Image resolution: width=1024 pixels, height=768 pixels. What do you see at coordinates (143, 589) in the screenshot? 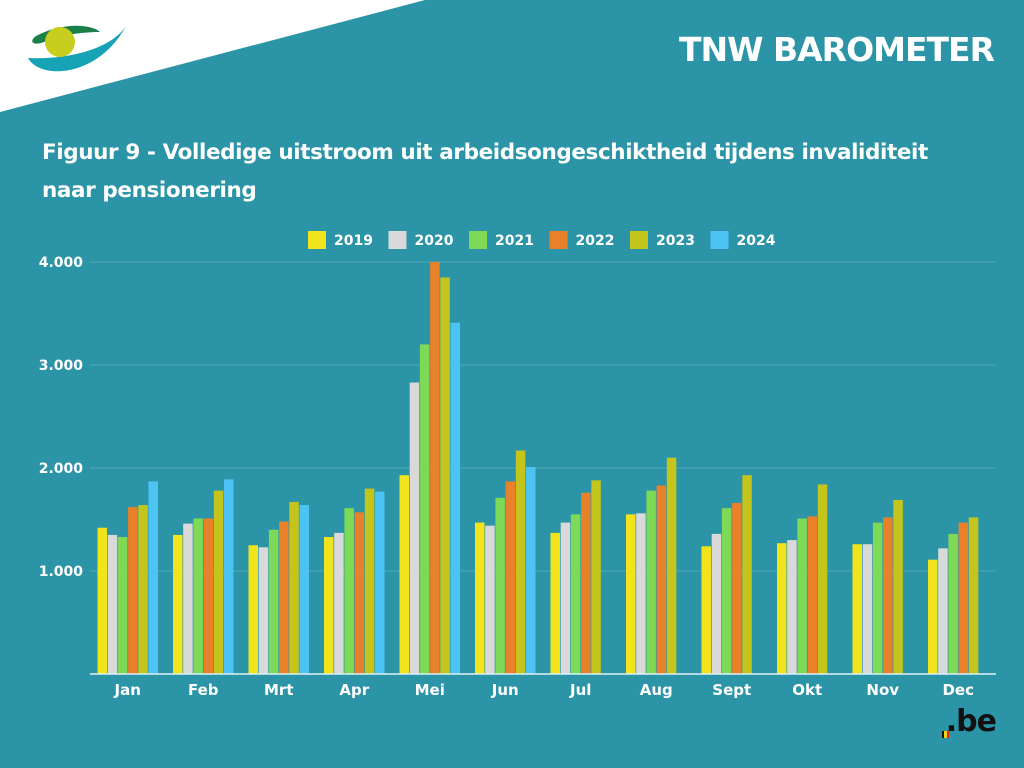
I see `bar-2023-jan` at bounding box center [143, 589].